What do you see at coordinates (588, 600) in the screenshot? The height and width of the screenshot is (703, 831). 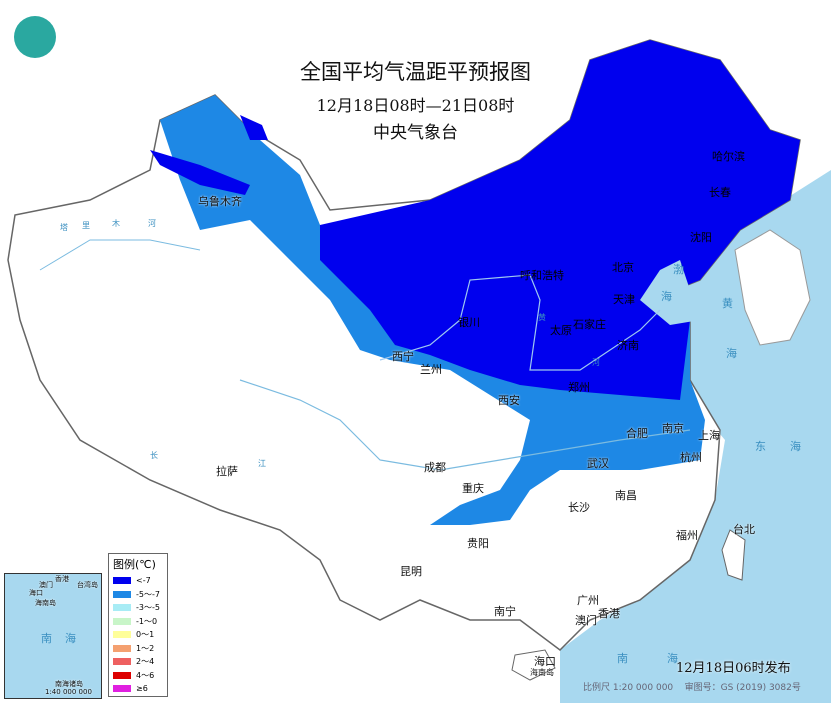 I see `city-label: 广州` at bounding box center [588, 600].